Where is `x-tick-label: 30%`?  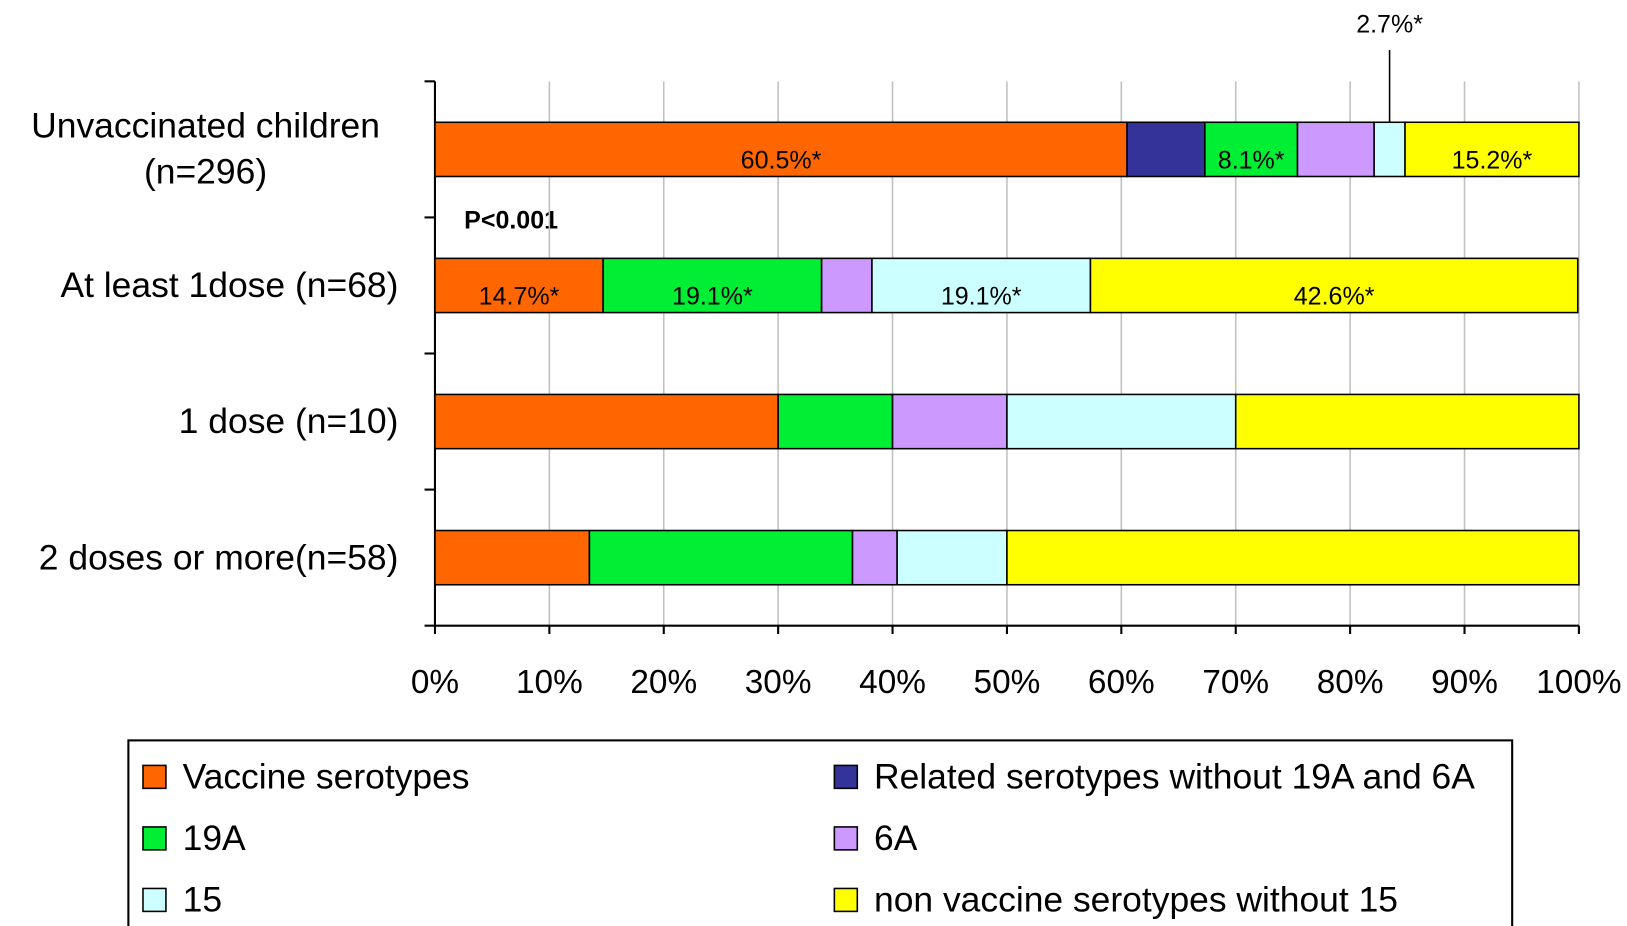
x-tick-label: 30% is located at coordinates (778, 682).